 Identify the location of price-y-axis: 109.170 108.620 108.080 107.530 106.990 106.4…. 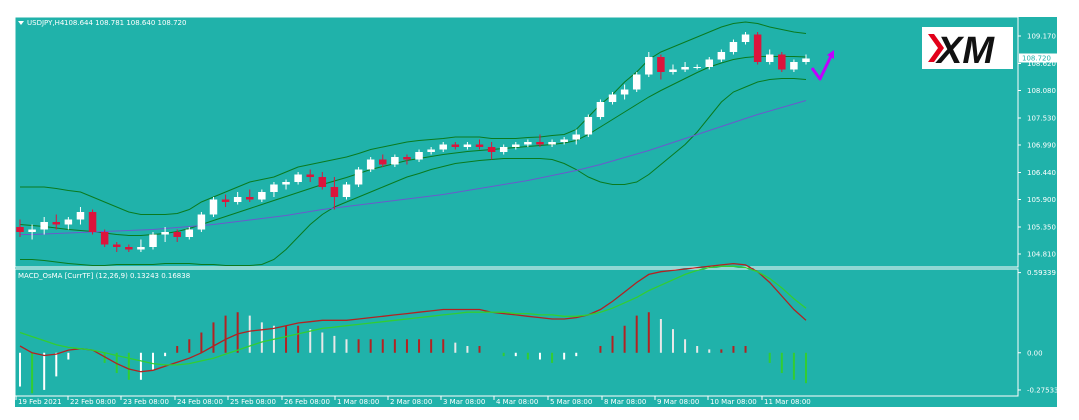
(1037, 146).